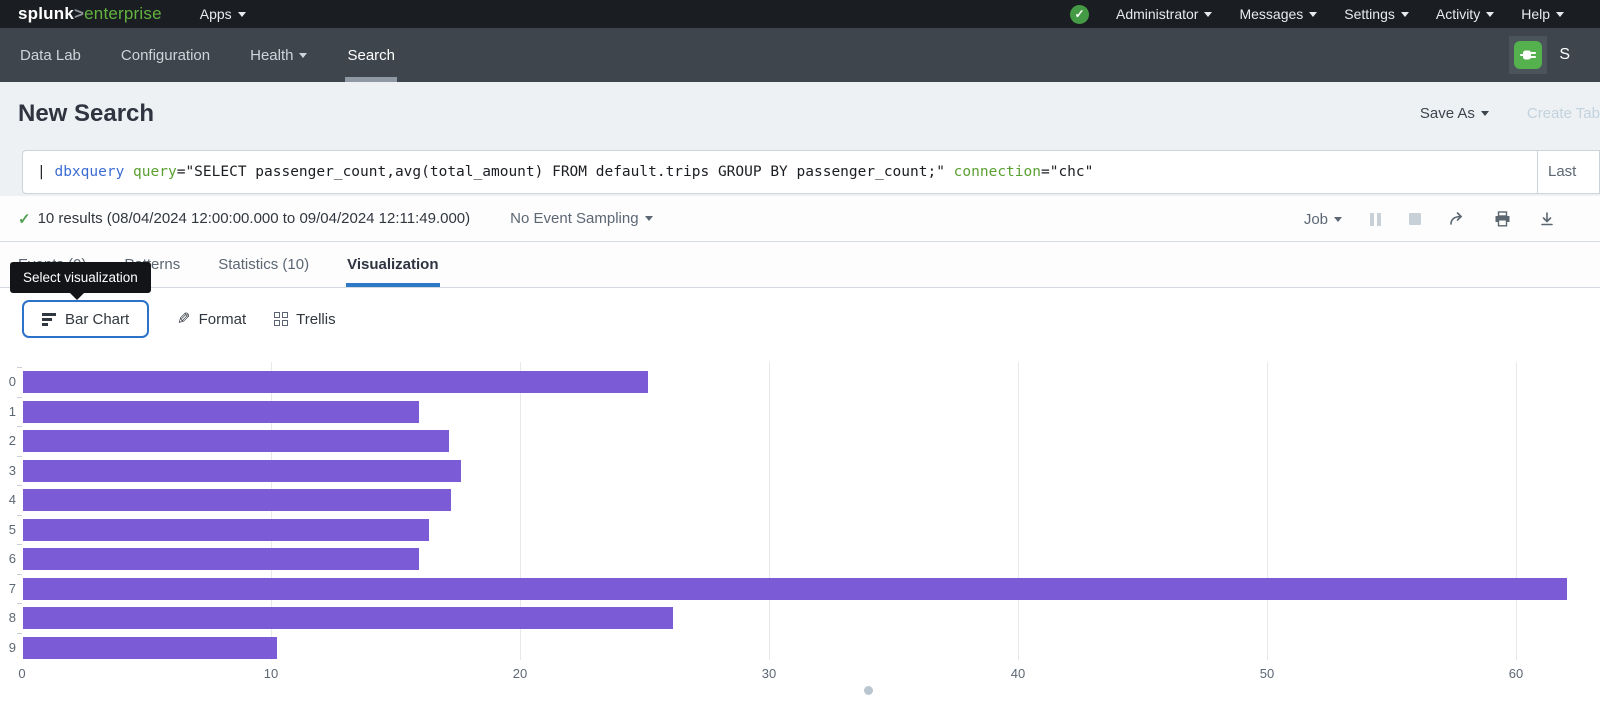 The width and height of the screenshot is (1600, 708). What do you see at coordinates (1528, 55) in the screenshot?
I see `app-icon-tile` at bounding box center [1528, 55].